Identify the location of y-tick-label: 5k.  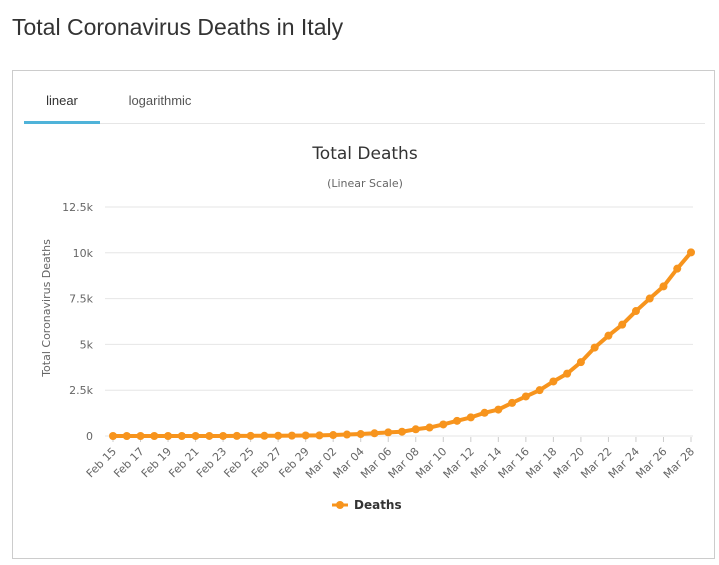
(87, 344).